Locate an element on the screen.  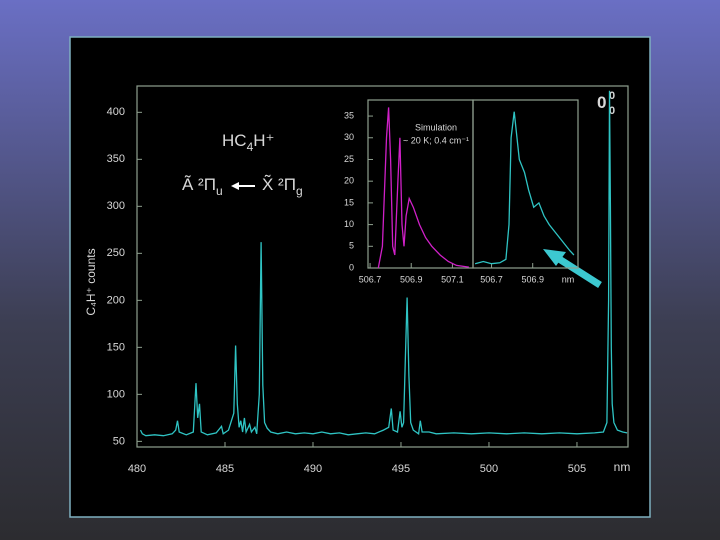
y-axis-label: C₄H⁺ counts is located at coordinates (91, 281).